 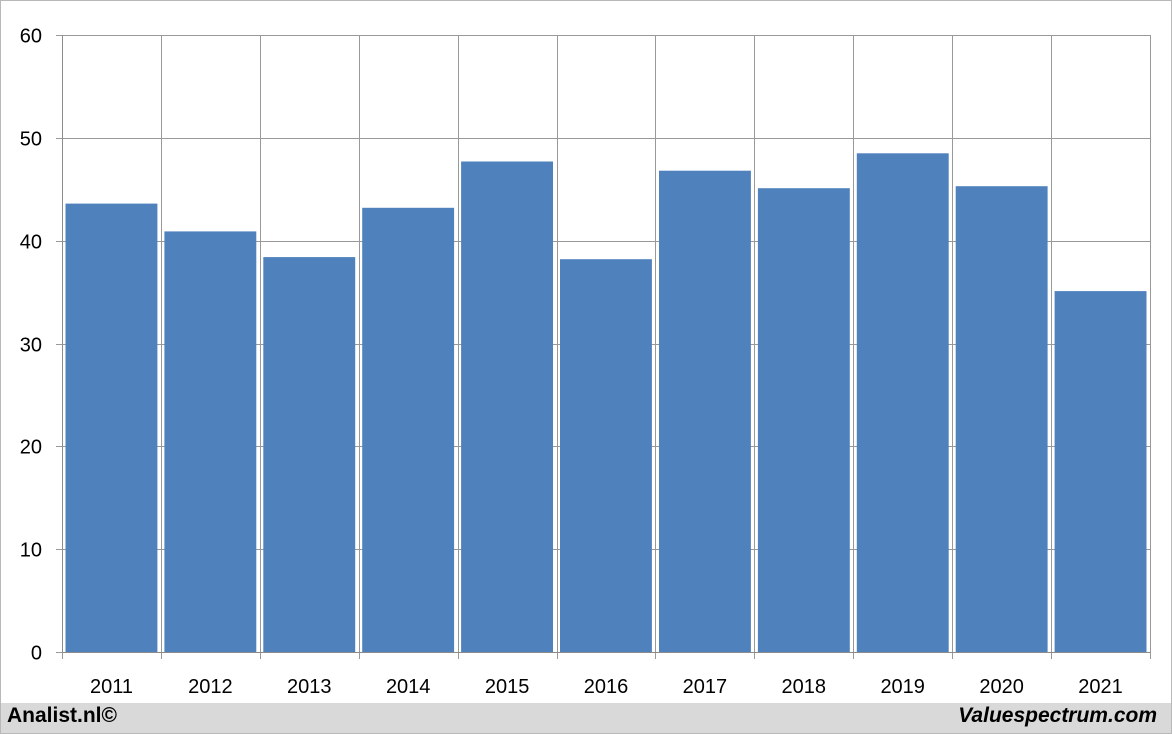 What do you see at coordinates (803, 420) in the screenshot?
I see `bar-2018` at bounding box center [803, 420].